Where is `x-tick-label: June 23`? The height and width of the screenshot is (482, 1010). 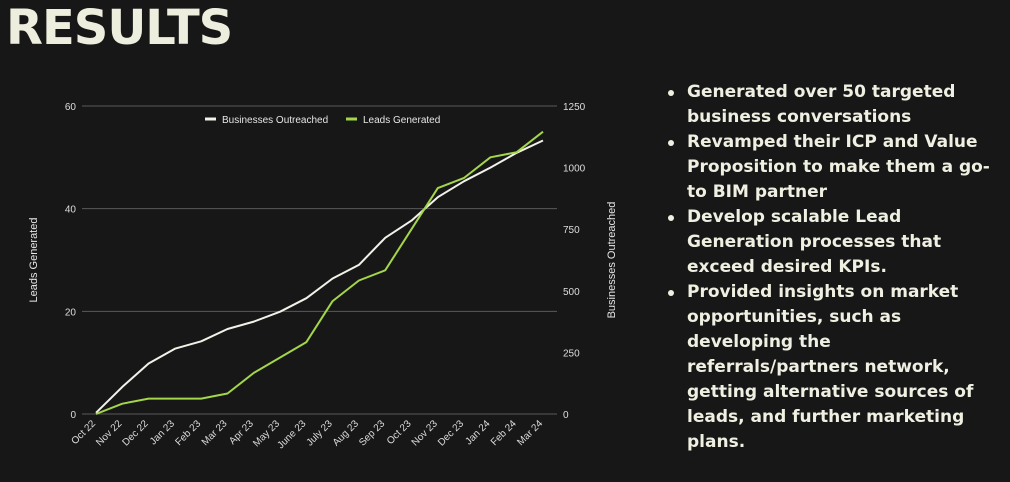
x-tick-label: June 23 is located at coordinates (292, 434).